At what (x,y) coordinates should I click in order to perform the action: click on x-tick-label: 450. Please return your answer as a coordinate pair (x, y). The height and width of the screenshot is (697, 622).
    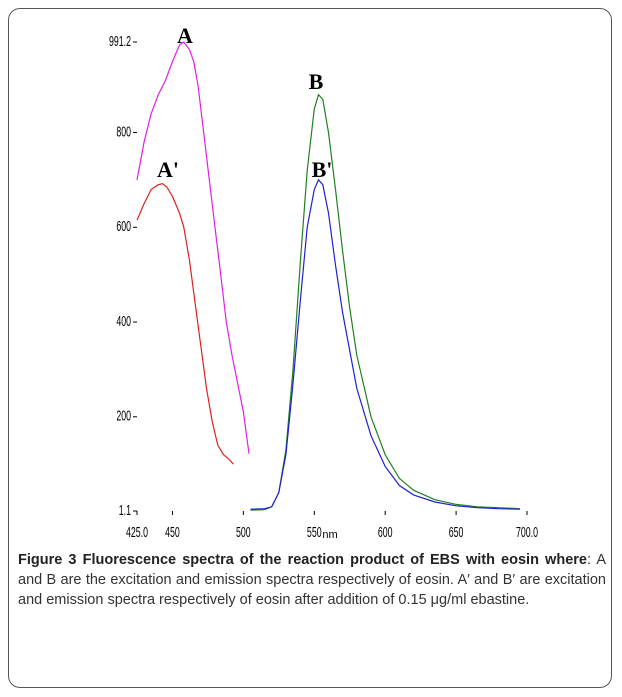
    Looking at the image, I should click on (172, 532).